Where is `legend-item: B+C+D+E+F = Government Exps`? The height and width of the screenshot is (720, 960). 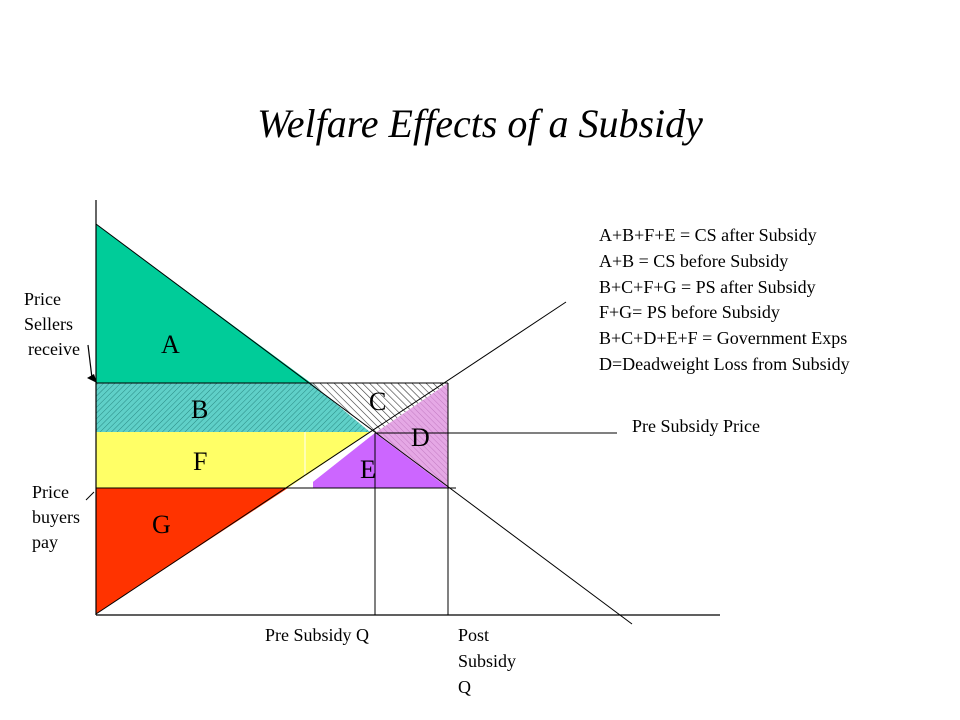 legend-item: B+C+D+E+F = Government Exps is located at coordinates (723, 338).